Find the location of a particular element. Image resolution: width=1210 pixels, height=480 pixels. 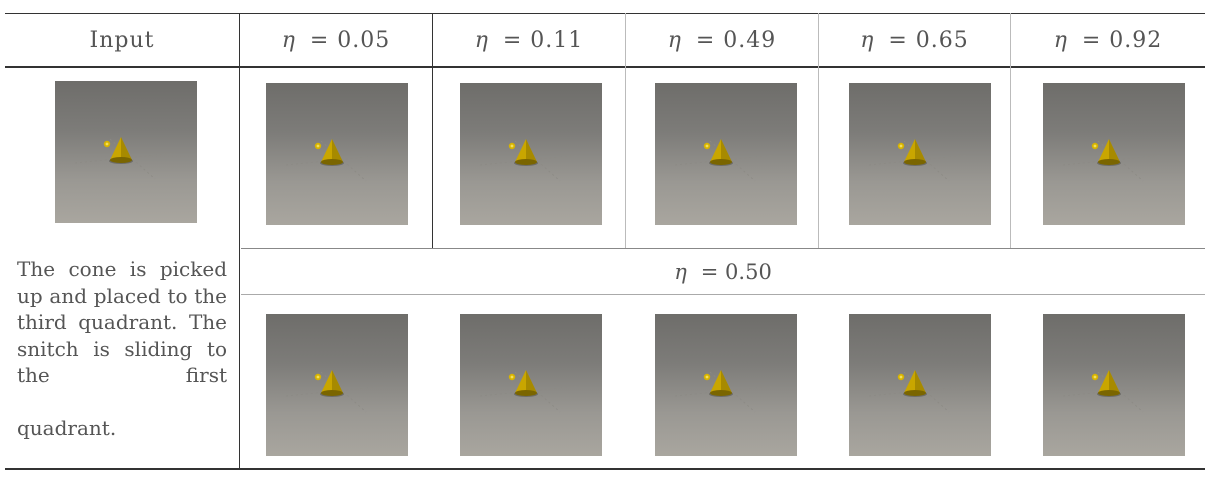

header-column-2: η = 0.11 is located at coordinates (529, 40).